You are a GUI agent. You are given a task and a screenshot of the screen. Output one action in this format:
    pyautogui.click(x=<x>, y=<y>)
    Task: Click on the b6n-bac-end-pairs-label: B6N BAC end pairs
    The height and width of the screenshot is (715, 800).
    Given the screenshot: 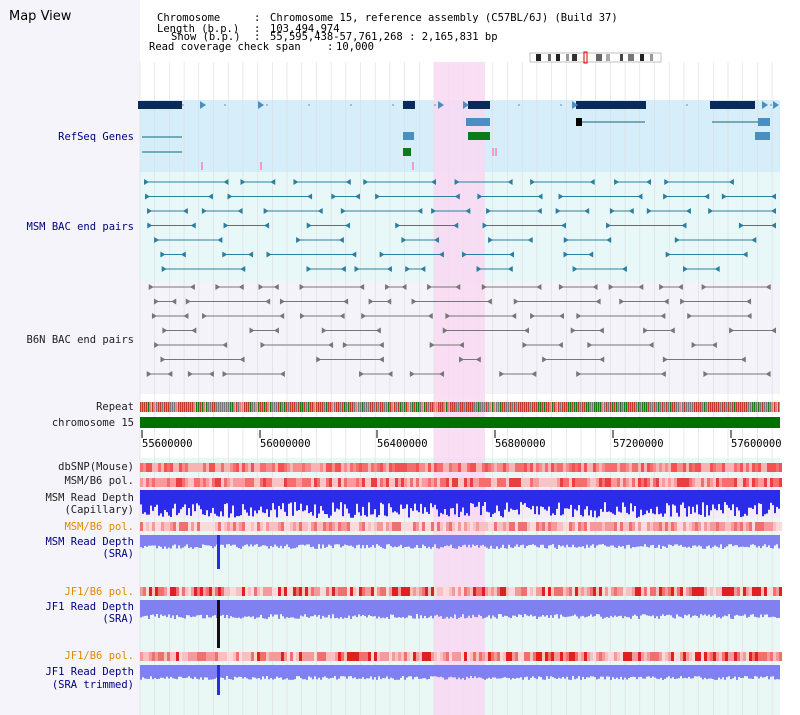 What is the action you would take?
    pyautogui.click(x=80, y=340)
    